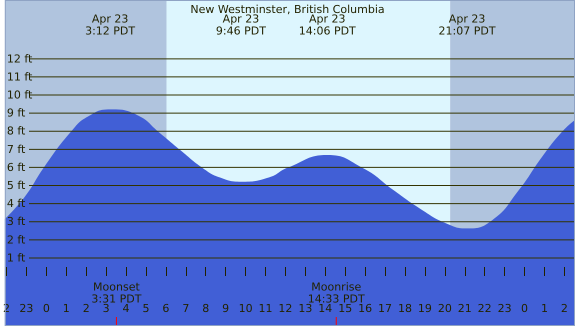  Describe the element at coordinates (16, 239) in the screenshot. I see `y-tick-label: 2 ft` at that location.